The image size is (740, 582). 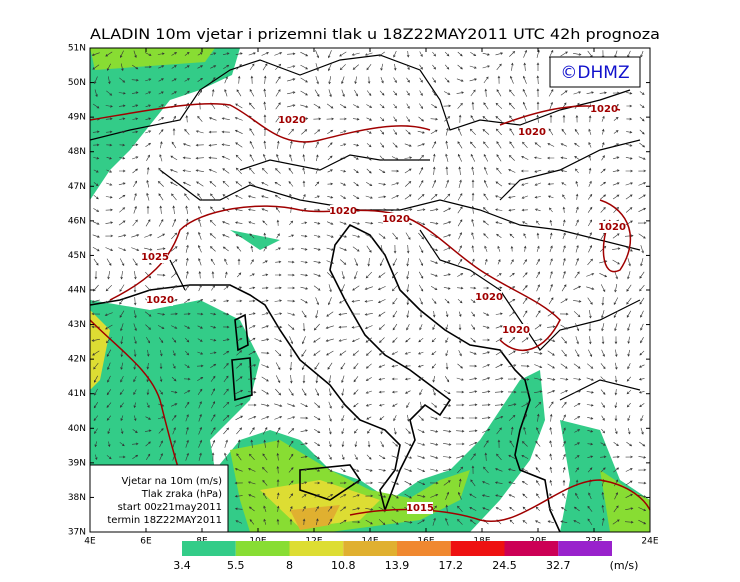 I want to click on lat-label: 39N, so click(x=77, y=463).